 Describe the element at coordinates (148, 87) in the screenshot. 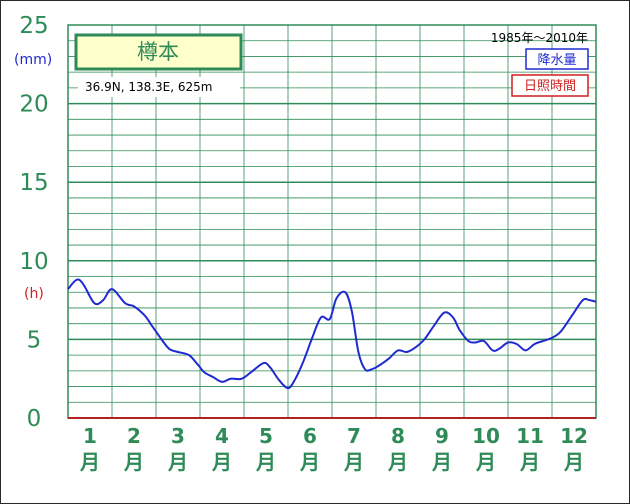

I see `station-coords: 36.9N, 138.3E, 625m` at that location.